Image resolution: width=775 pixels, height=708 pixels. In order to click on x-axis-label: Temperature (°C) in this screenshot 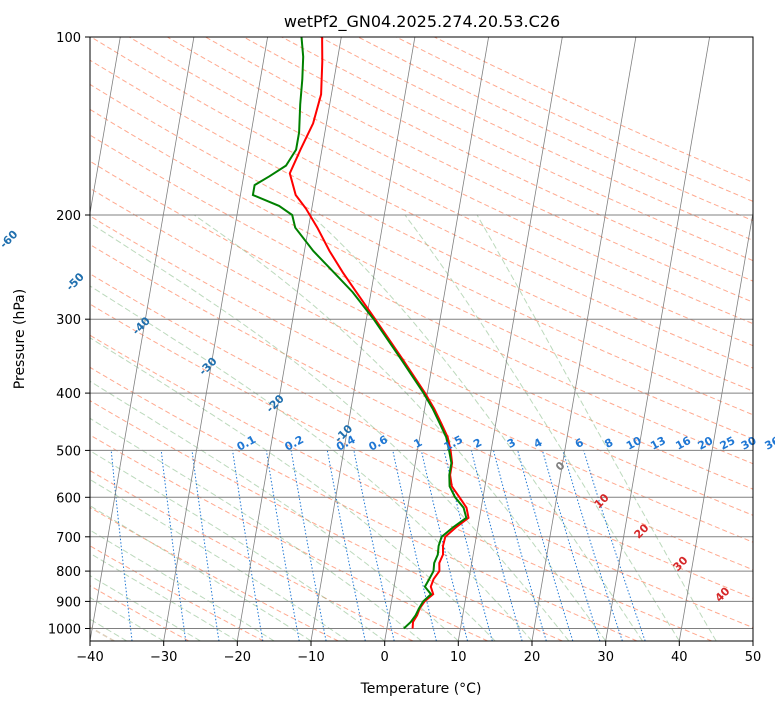, I will do `click(421, 689)`.